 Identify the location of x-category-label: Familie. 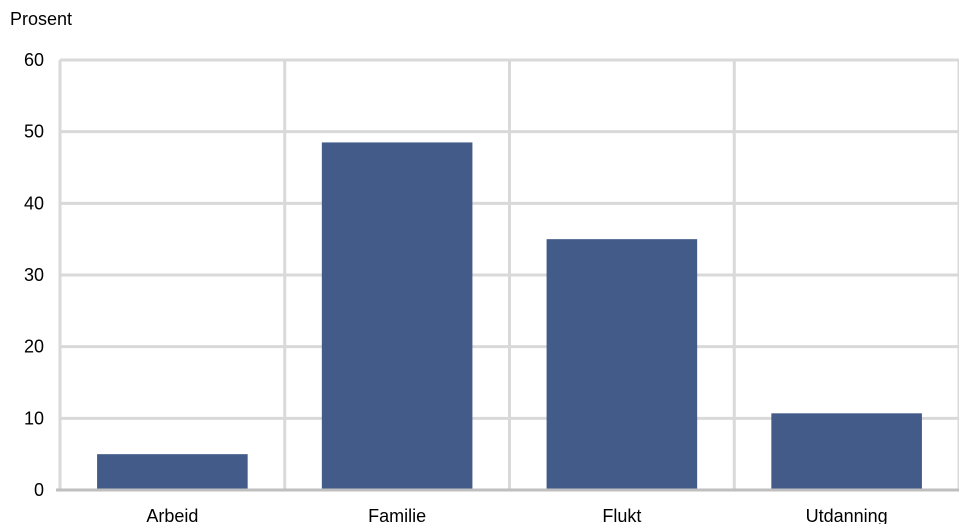
(397, 515).